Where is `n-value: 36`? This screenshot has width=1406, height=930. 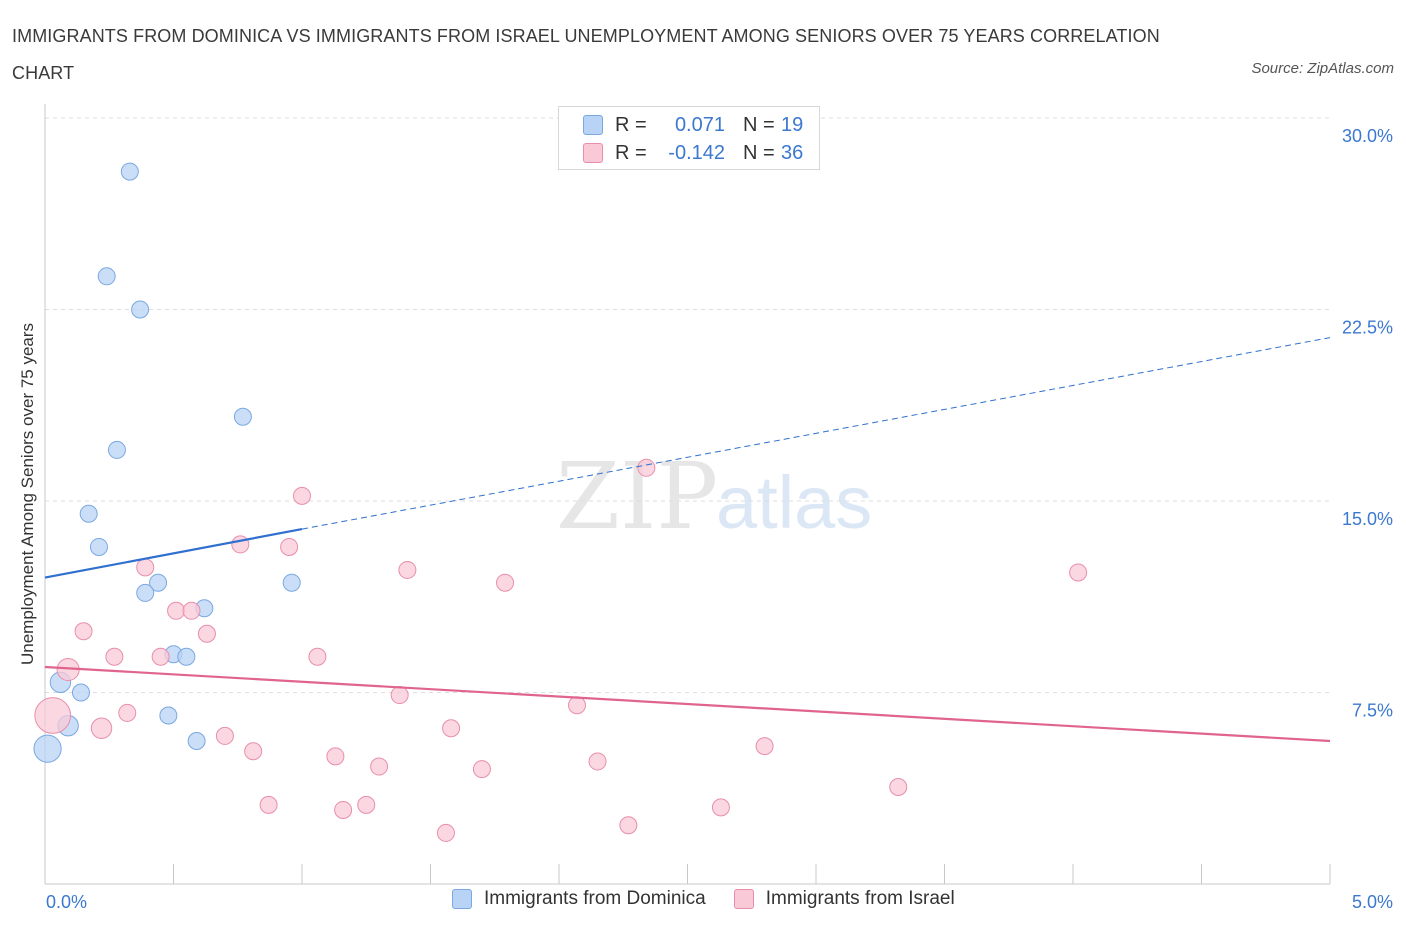 n-value: 36 is located at coordinates (792, 152).